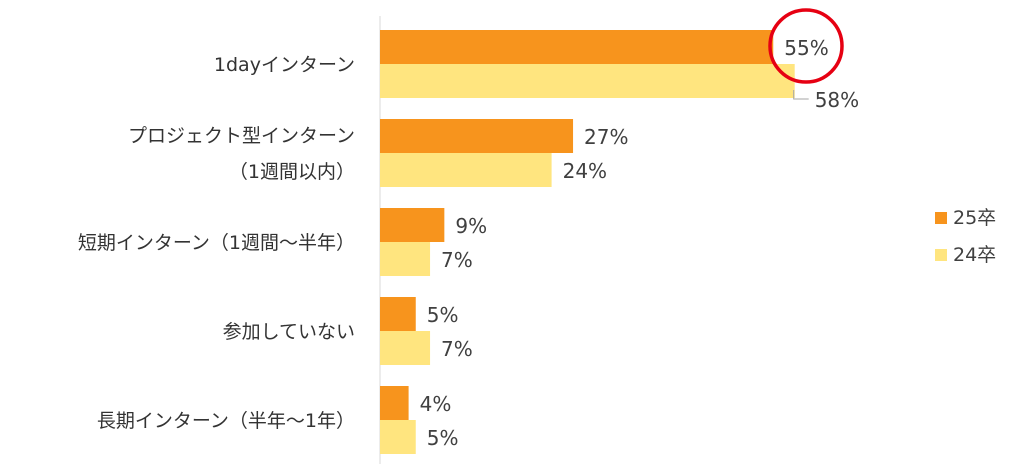 Image resolution: width=1024 pixels, height=473 pixels. I want to click on category-label: 参加していない, so click(289, 332).